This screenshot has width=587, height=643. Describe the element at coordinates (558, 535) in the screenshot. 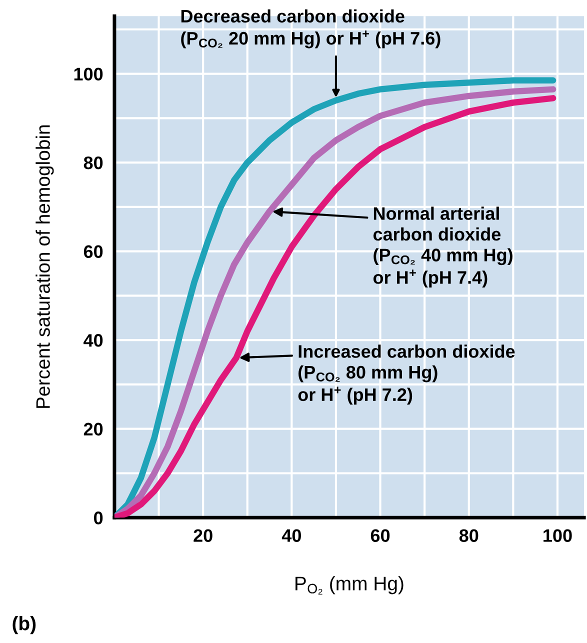

I see `x-tick-label: 100` at that location.